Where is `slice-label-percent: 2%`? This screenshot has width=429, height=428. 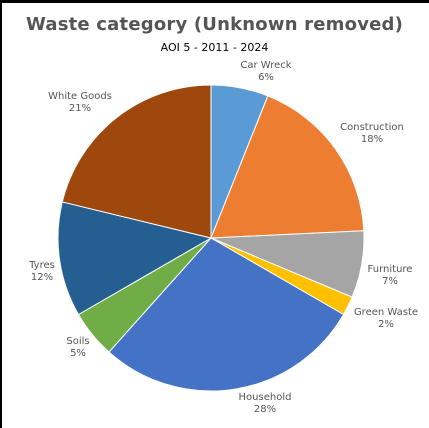 slice-label-percent: 2% is located at coordinates (386, 324).